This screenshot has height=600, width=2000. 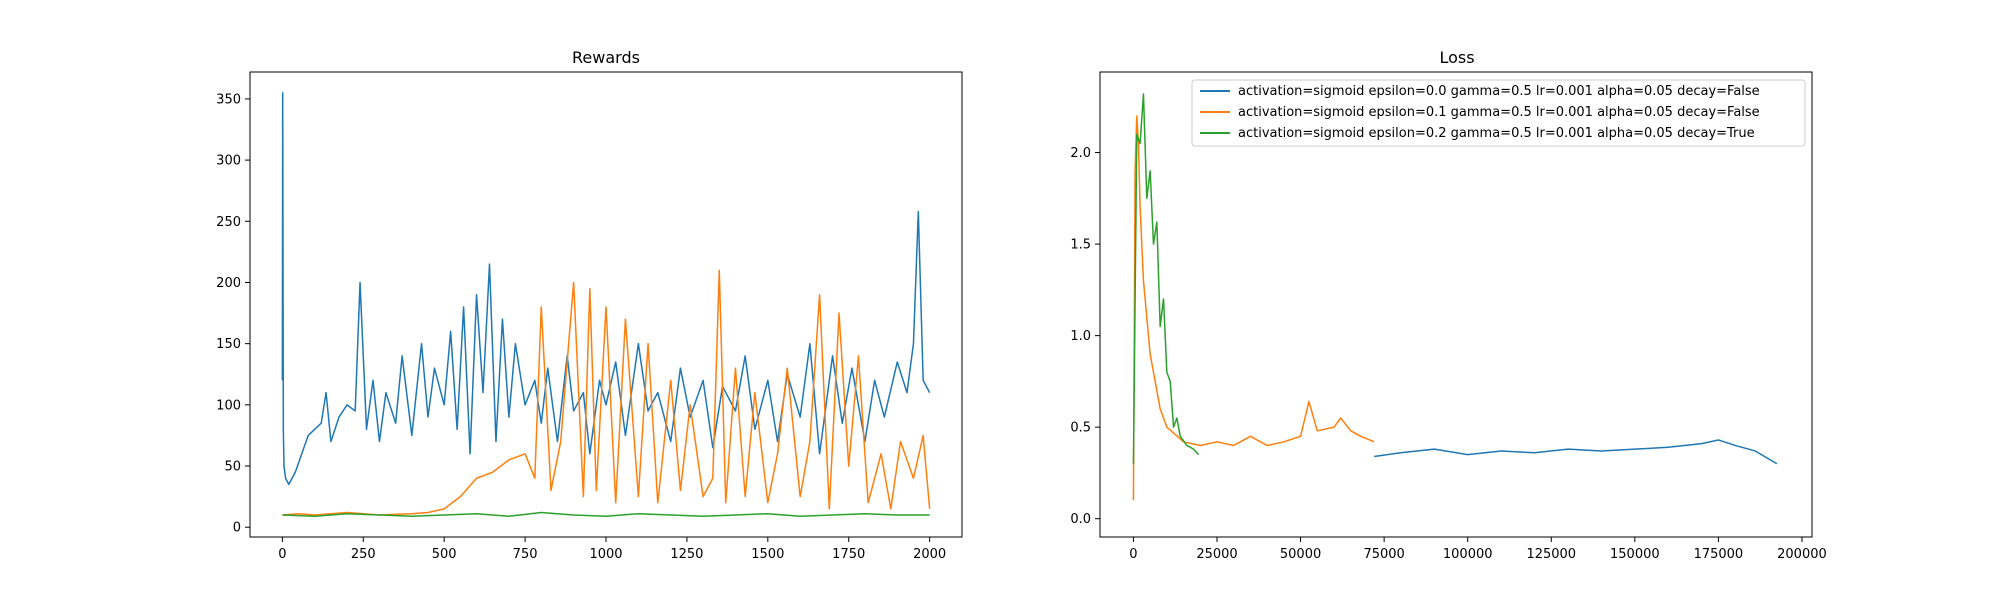 I want to click on y-tick-label: 200, so click(x=228, y=283).